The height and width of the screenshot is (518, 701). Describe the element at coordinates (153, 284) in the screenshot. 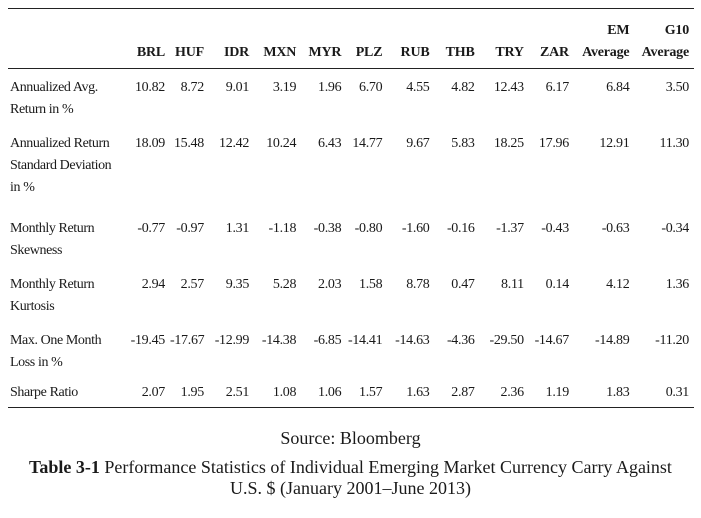

I see `table-cell: 2.94` at that location.